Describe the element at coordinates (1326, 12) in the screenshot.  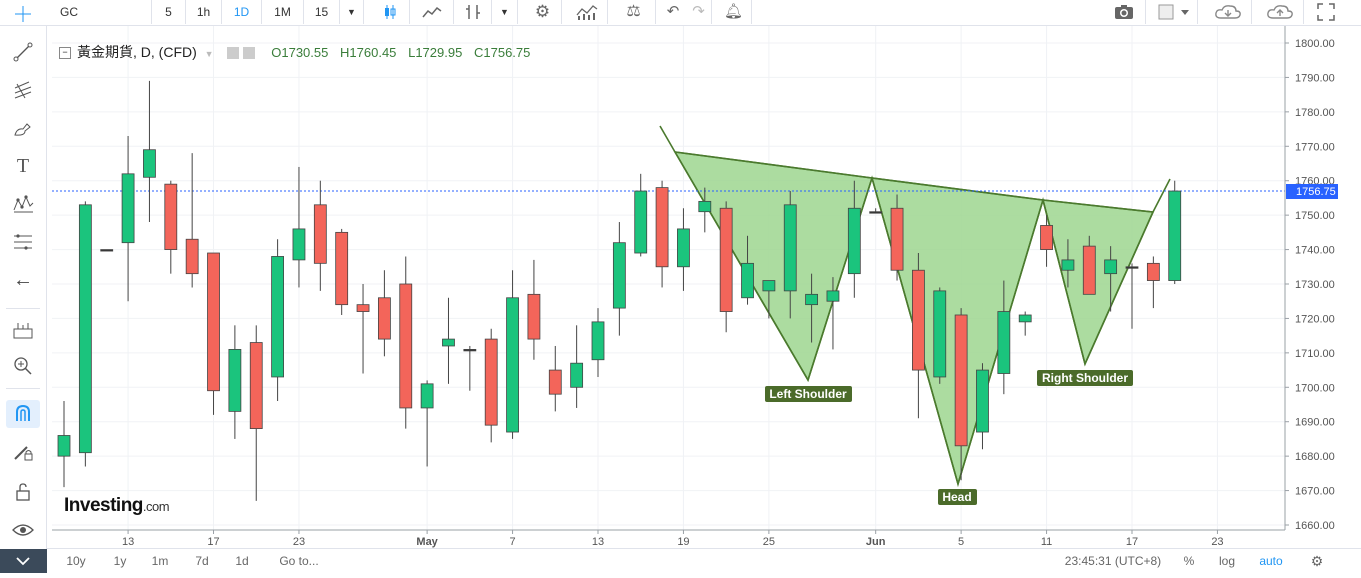
I see `fullscreen-icon` at that location.